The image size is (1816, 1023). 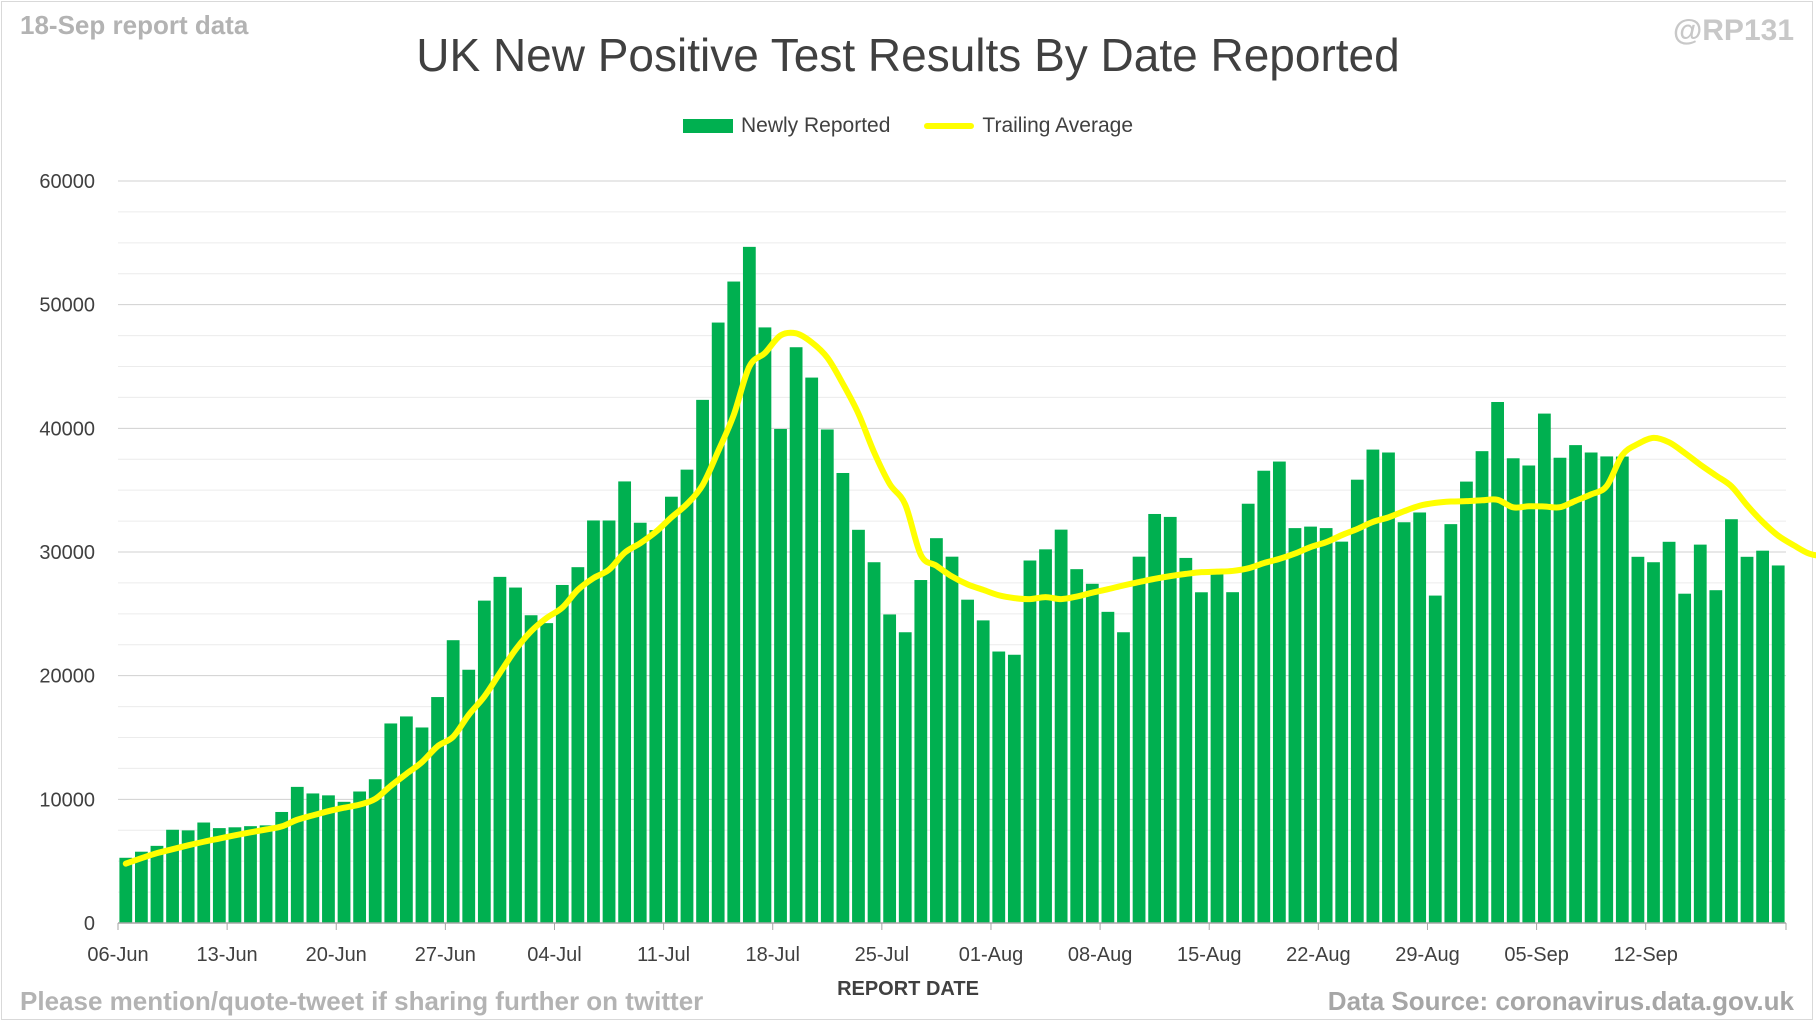 I want to click on x-tick-label: 22-Aug, so click(x=1318, y=955).